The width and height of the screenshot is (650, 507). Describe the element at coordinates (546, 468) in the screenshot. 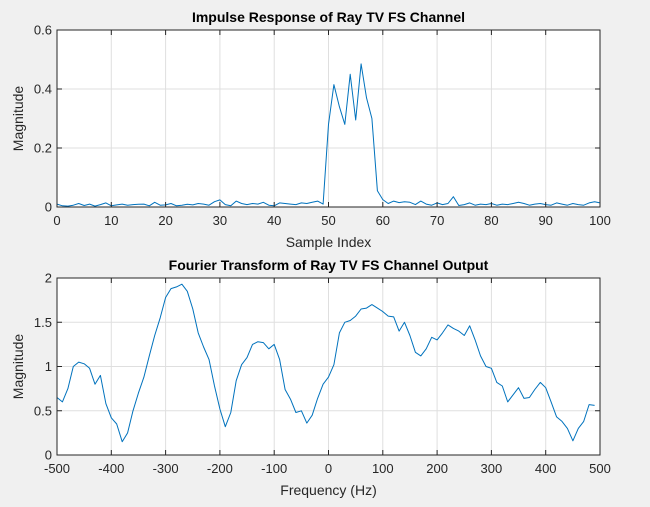

I see `x-tick-label: 400` at that location.